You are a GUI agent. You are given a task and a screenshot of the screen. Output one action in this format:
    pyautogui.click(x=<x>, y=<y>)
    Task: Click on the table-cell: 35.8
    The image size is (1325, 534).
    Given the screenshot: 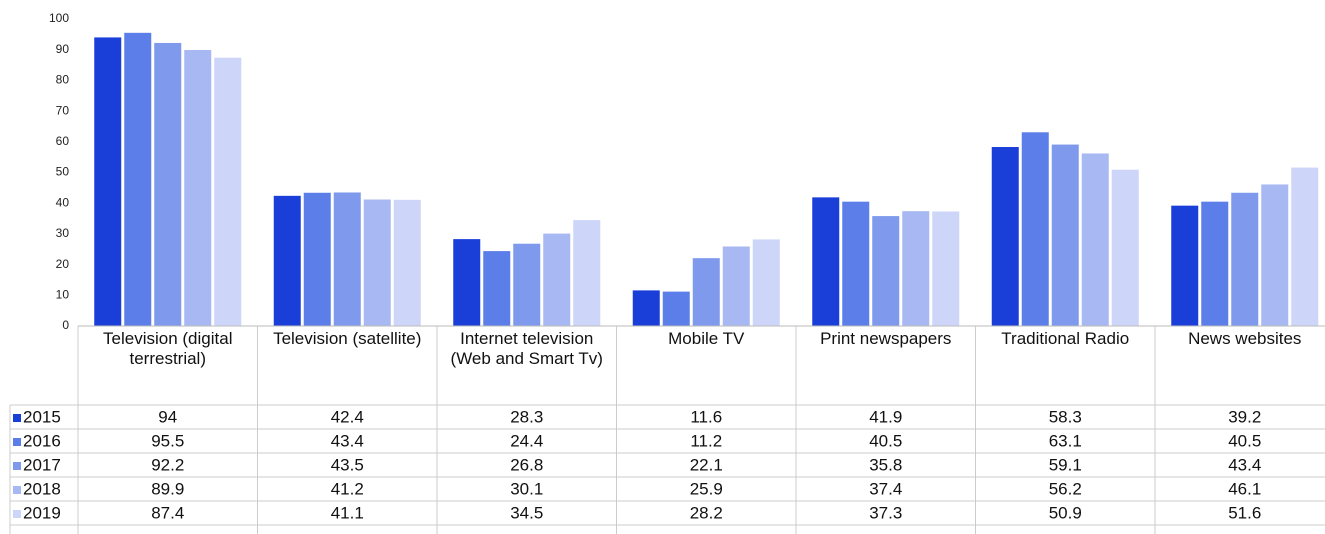 What is the action you would take?
    pyautogui.click(x=885, y=464)
    